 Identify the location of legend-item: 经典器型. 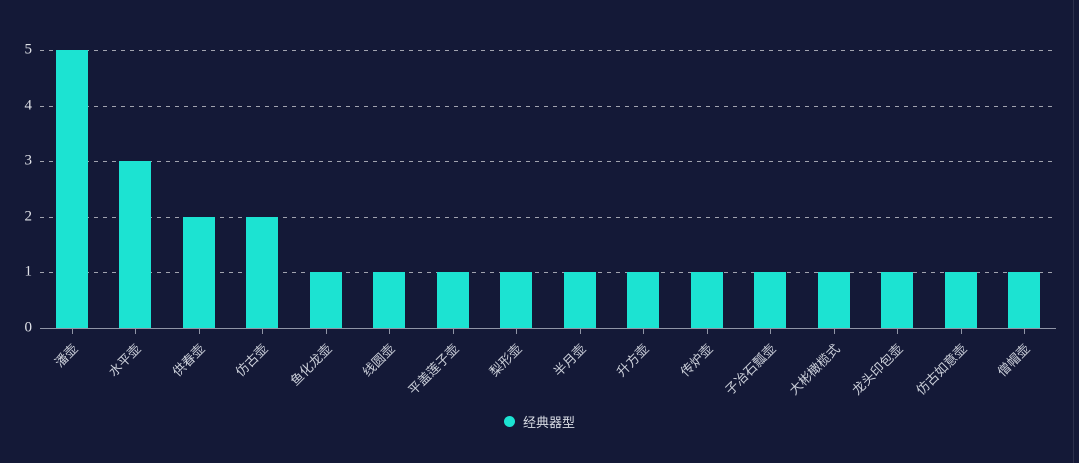
(539, 421).